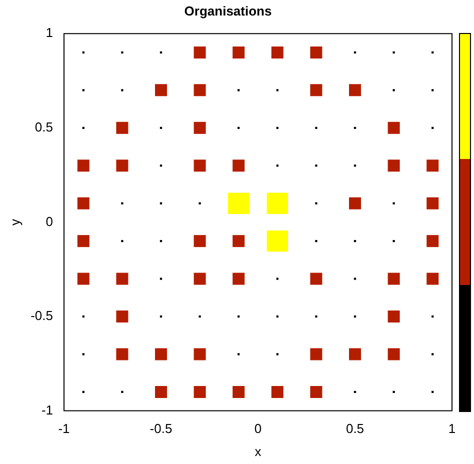 Image resolution: width=474 pixels, height=464 pixels. What do you see at coordinates (47, 410) in the screenshot?
I see `y-tick-label: -1` at bounding box center [47, 410].